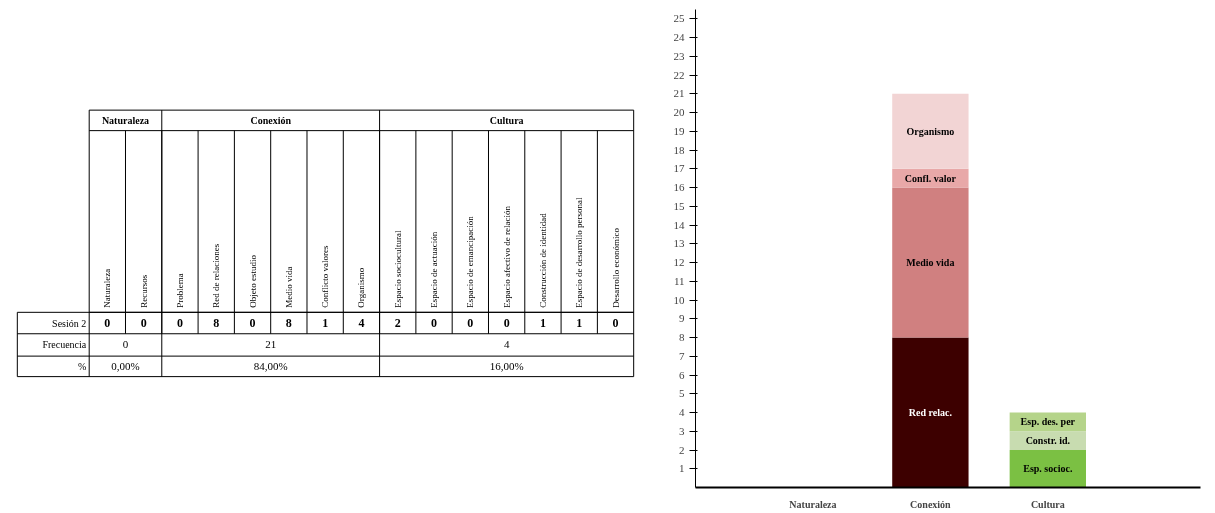  I want to click on y-tick-label: 12, so click(679, 262).